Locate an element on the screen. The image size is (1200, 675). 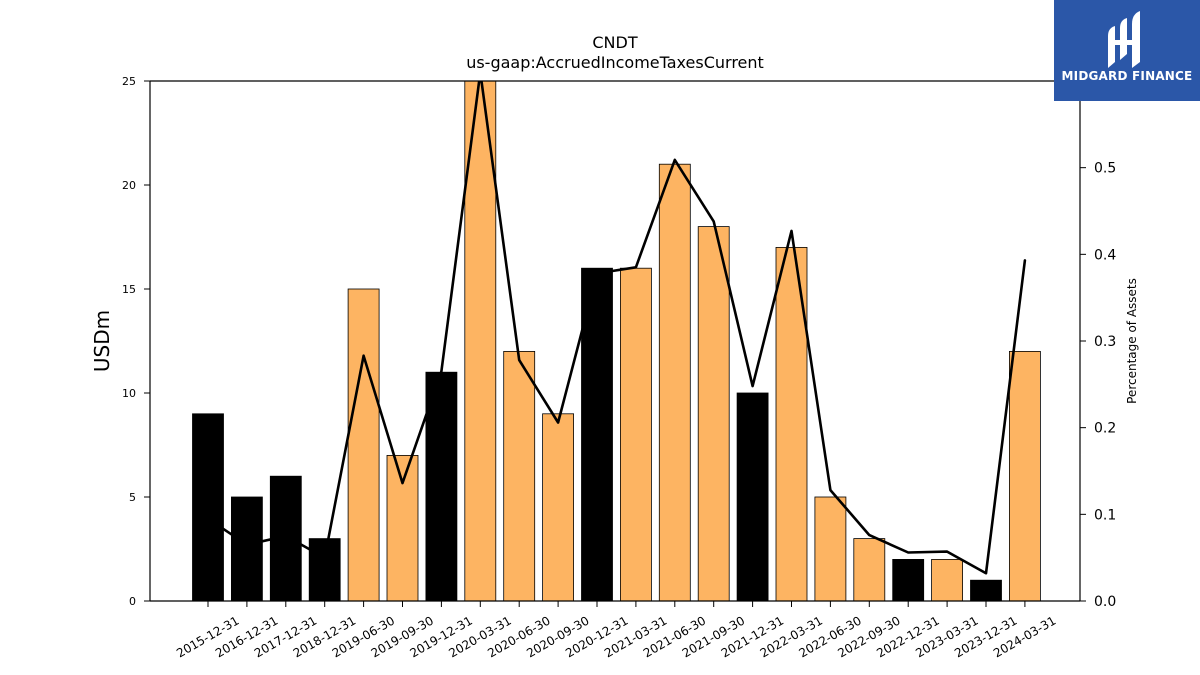
y-tick-label-20: 20 is located at coordinates (129, 185).